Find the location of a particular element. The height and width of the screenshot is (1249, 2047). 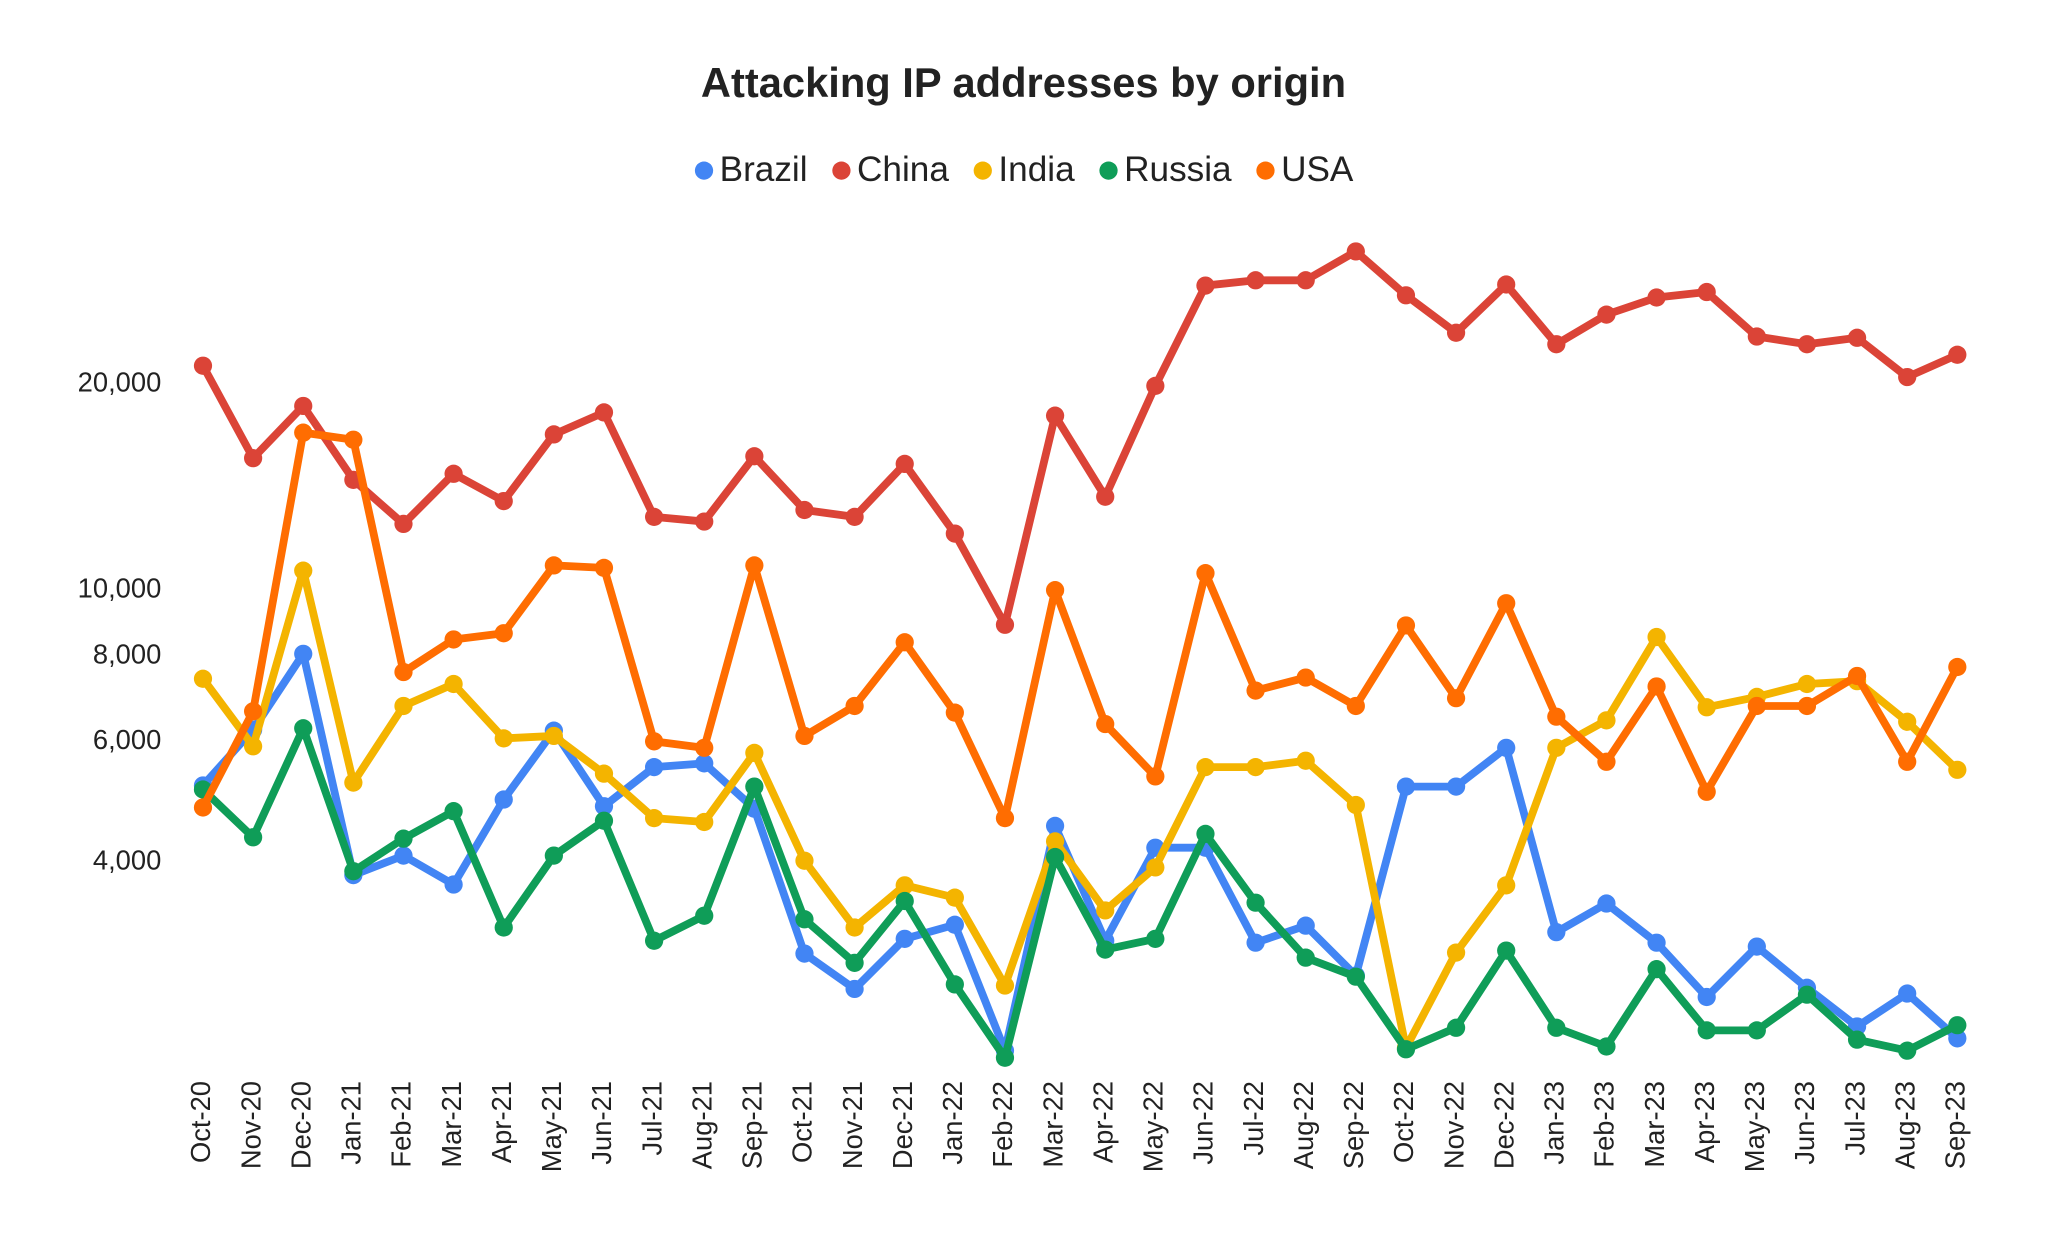

x-tick-label: Dec-21 is located at coordinates (902, 1125).